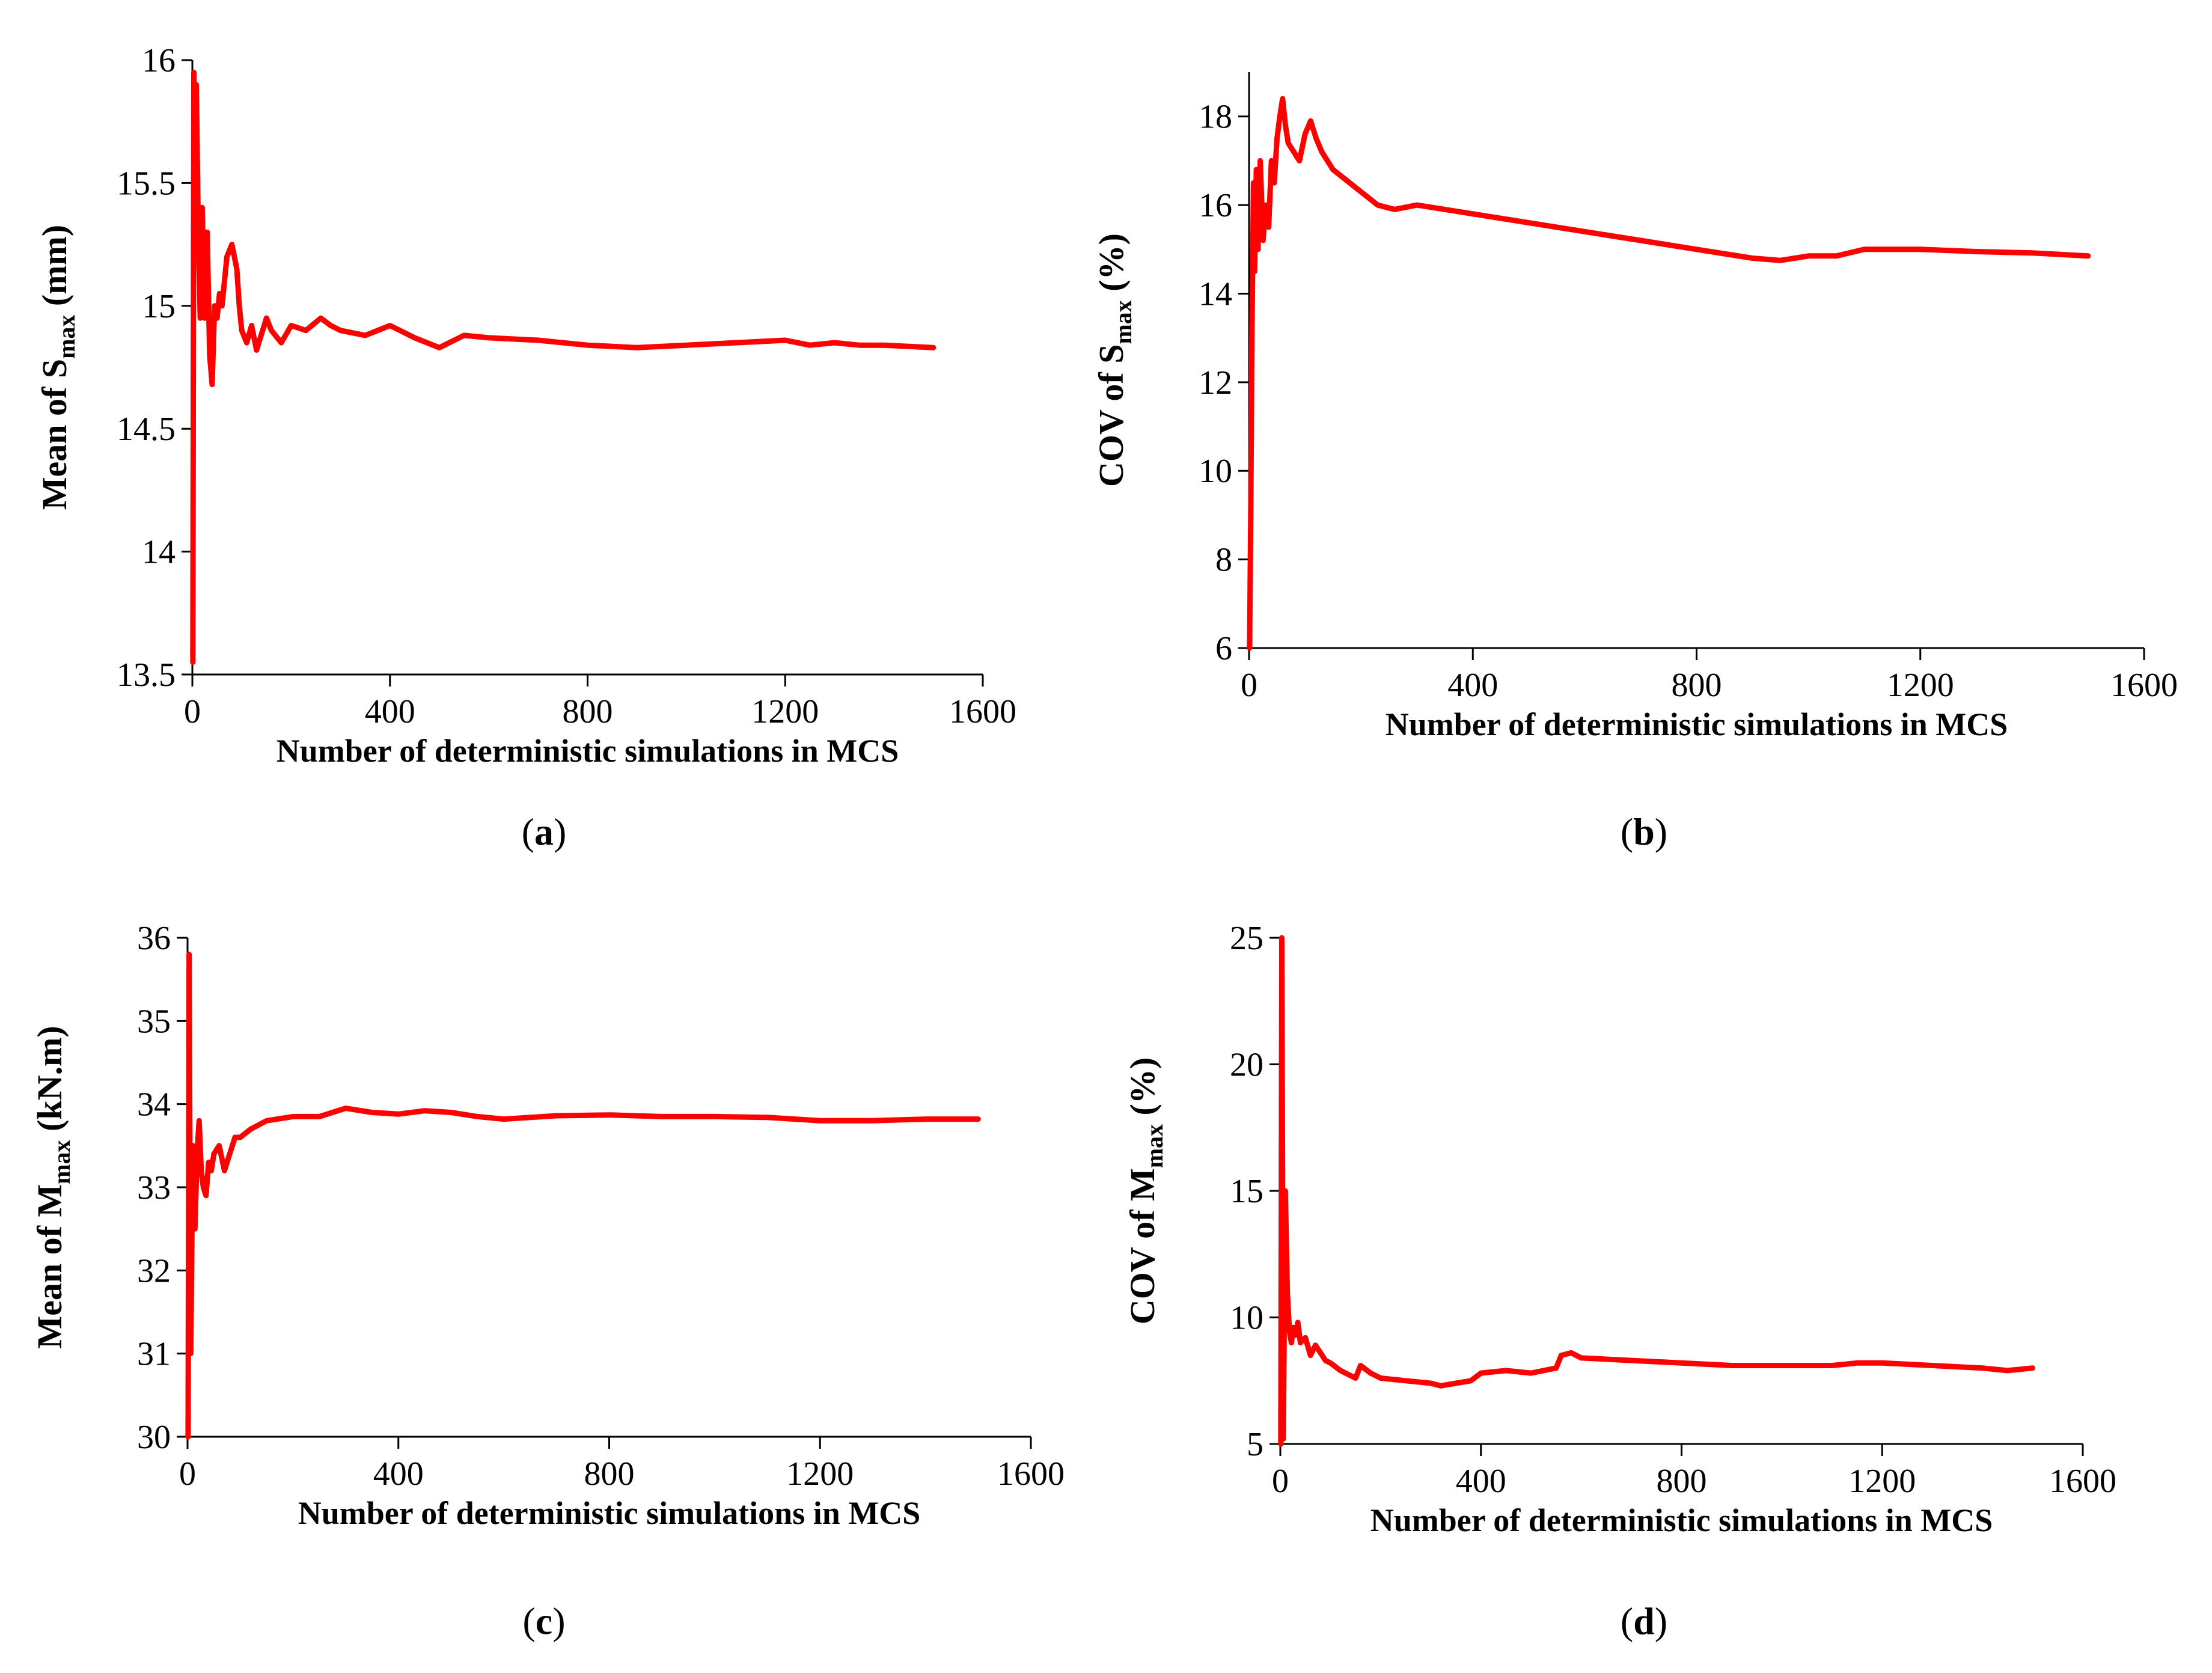 This screenshot has width=2212, height=1673. Describe the element at coordinates (147, 675) in the screenshot. I see `y-tick-label: 13.5` at that location.